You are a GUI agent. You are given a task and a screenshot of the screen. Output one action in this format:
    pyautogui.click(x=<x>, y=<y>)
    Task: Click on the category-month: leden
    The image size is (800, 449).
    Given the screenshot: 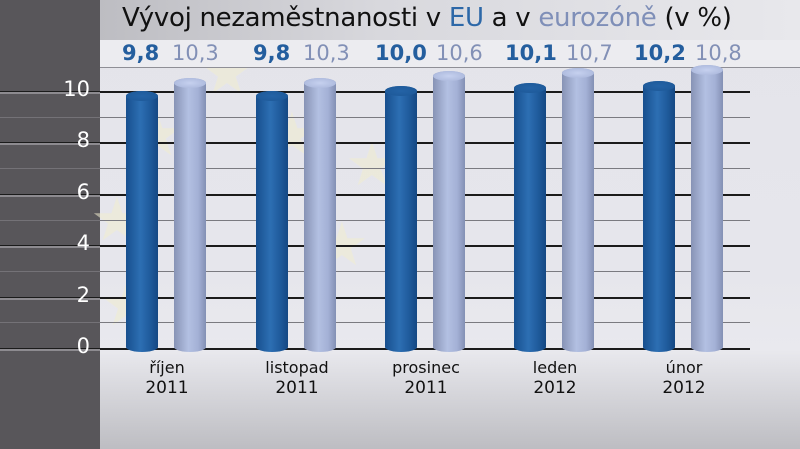 What is the action you would take?
    pyautogui.click(x=555, y=367)
    